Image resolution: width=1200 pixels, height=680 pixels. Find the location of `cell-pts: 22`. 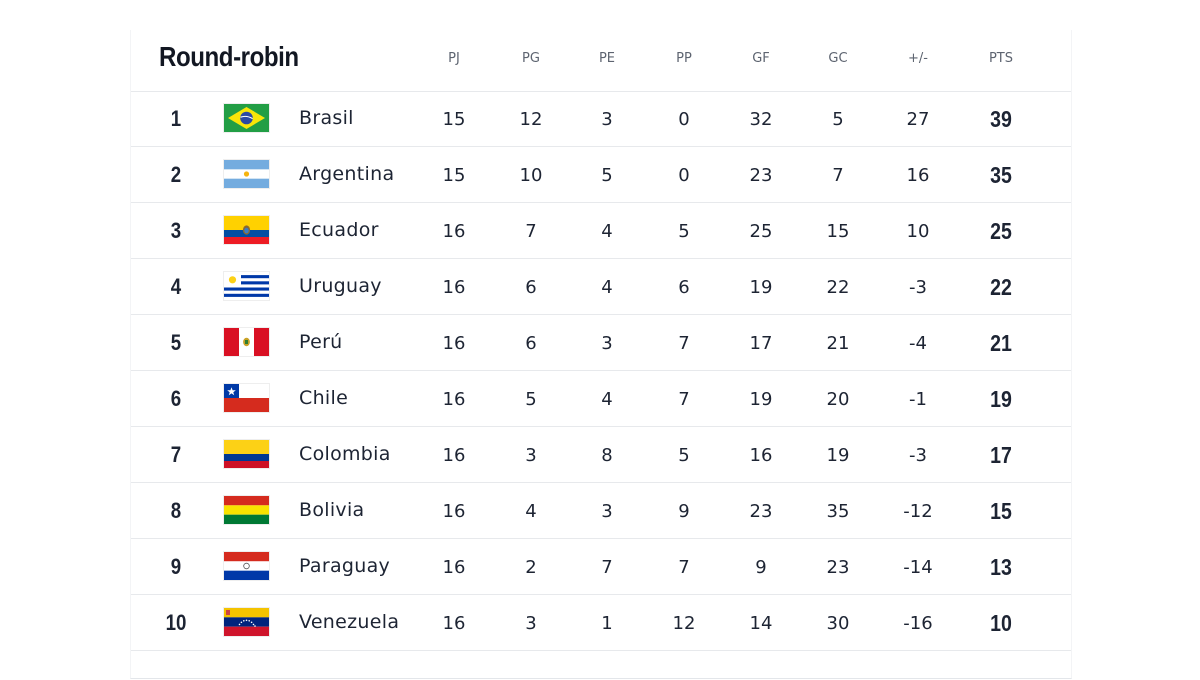

cell-pts: 22 is located at coordinates (1001, 287).